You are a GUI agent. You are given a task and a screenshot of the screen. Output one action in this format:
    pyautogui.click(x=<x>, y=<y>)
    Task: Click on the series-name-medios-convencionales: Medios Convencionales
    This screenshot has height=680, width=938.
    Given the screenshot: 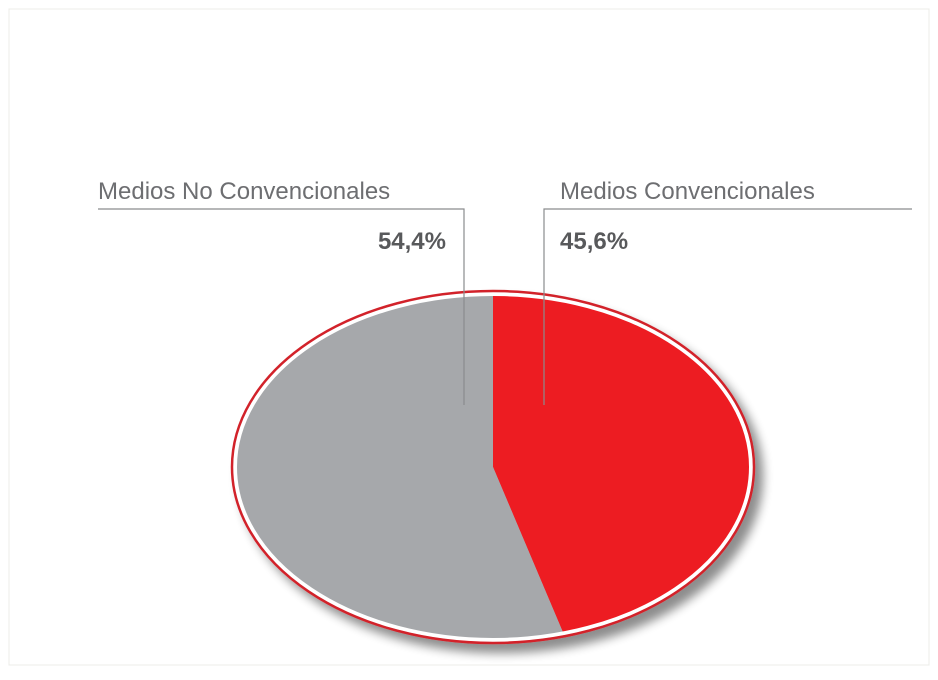 What is the action you would take?
    pyautogui.click(x=687, y=191)
    